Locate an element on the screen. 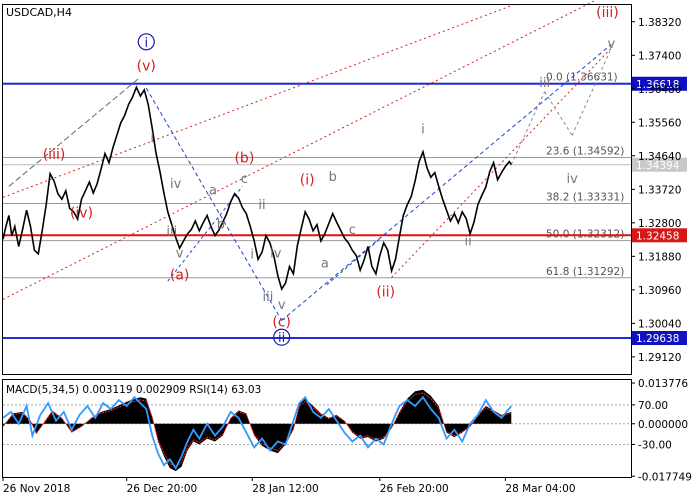  y-tick-label: 1.35560 is located at coordinates (659, 123).